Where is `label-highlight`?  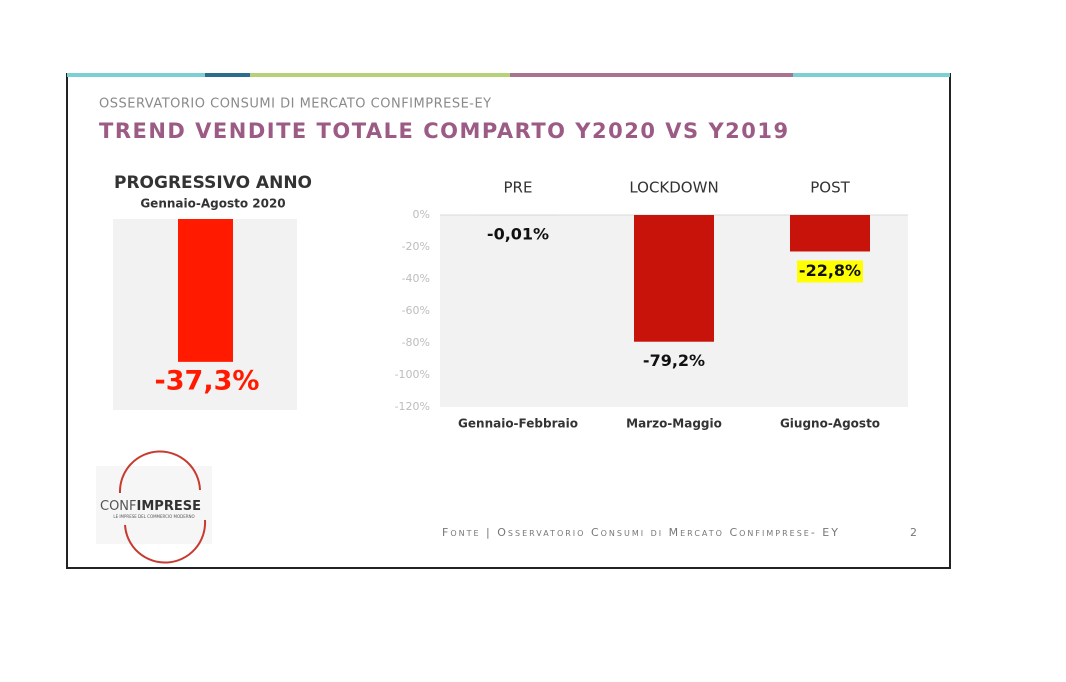 label-highlight is located at coordinates (830, 271).